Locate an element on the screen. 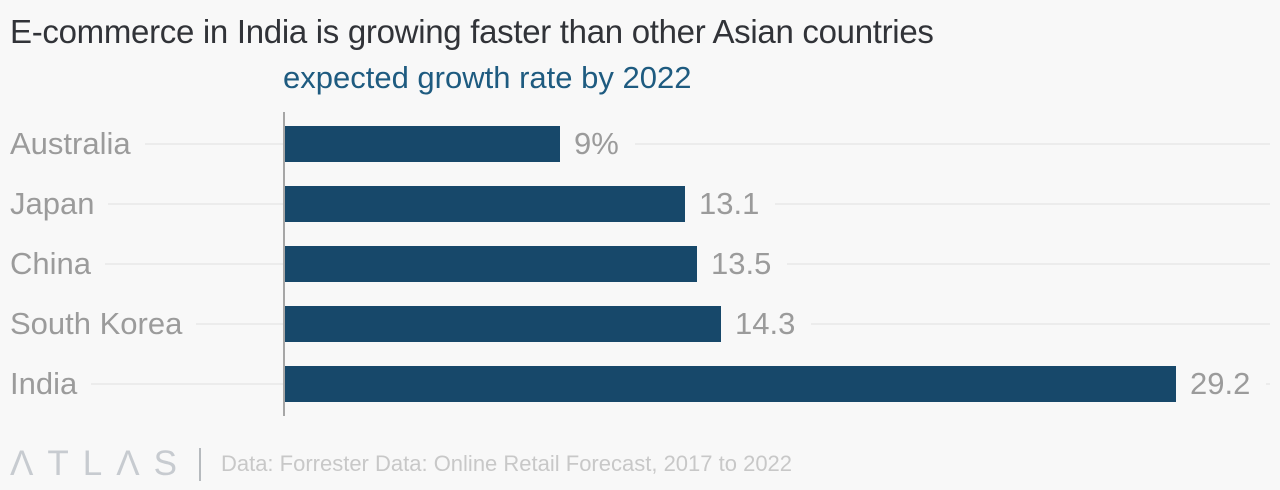  atlas-logo: ΛTLΛS is located at coordinates (100, 463).